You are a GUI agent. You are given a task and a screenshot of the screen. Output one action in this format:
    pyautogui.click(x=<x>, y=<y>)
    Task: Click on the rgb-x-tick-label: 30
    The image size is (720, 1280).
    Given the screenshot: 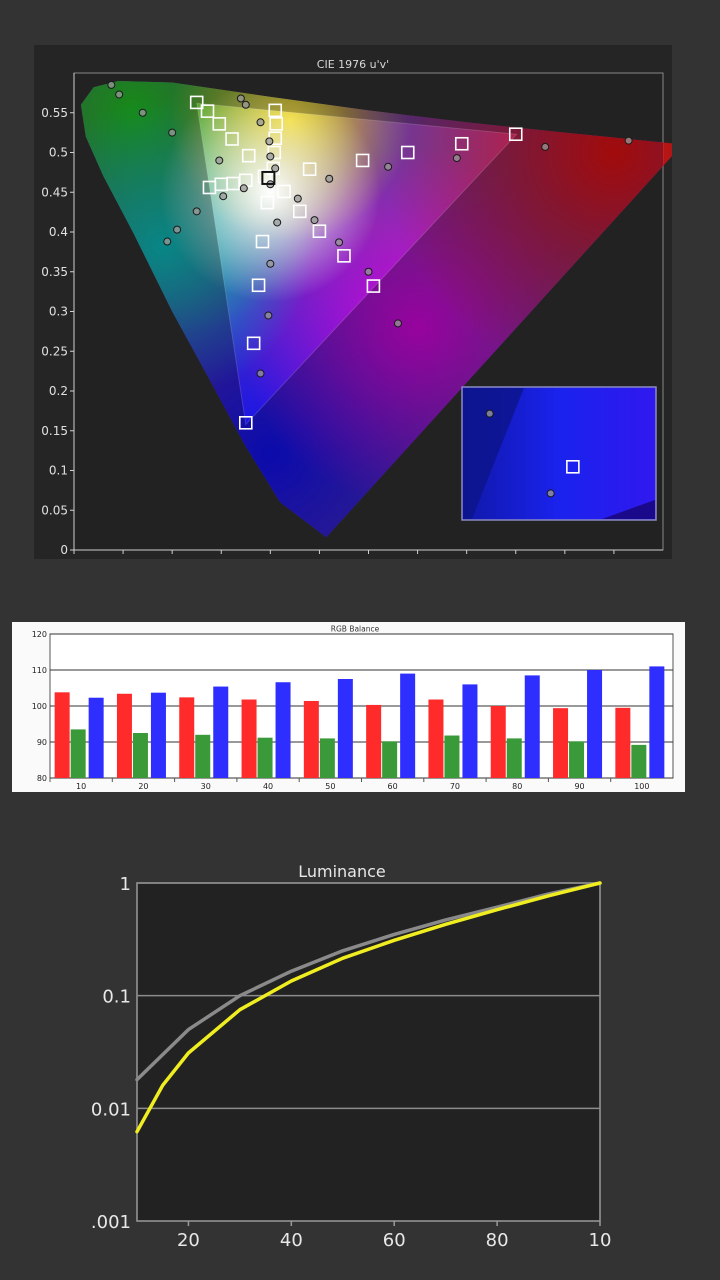 What is the action you would take?
    pyautogui.click(x=206, y=786)
    